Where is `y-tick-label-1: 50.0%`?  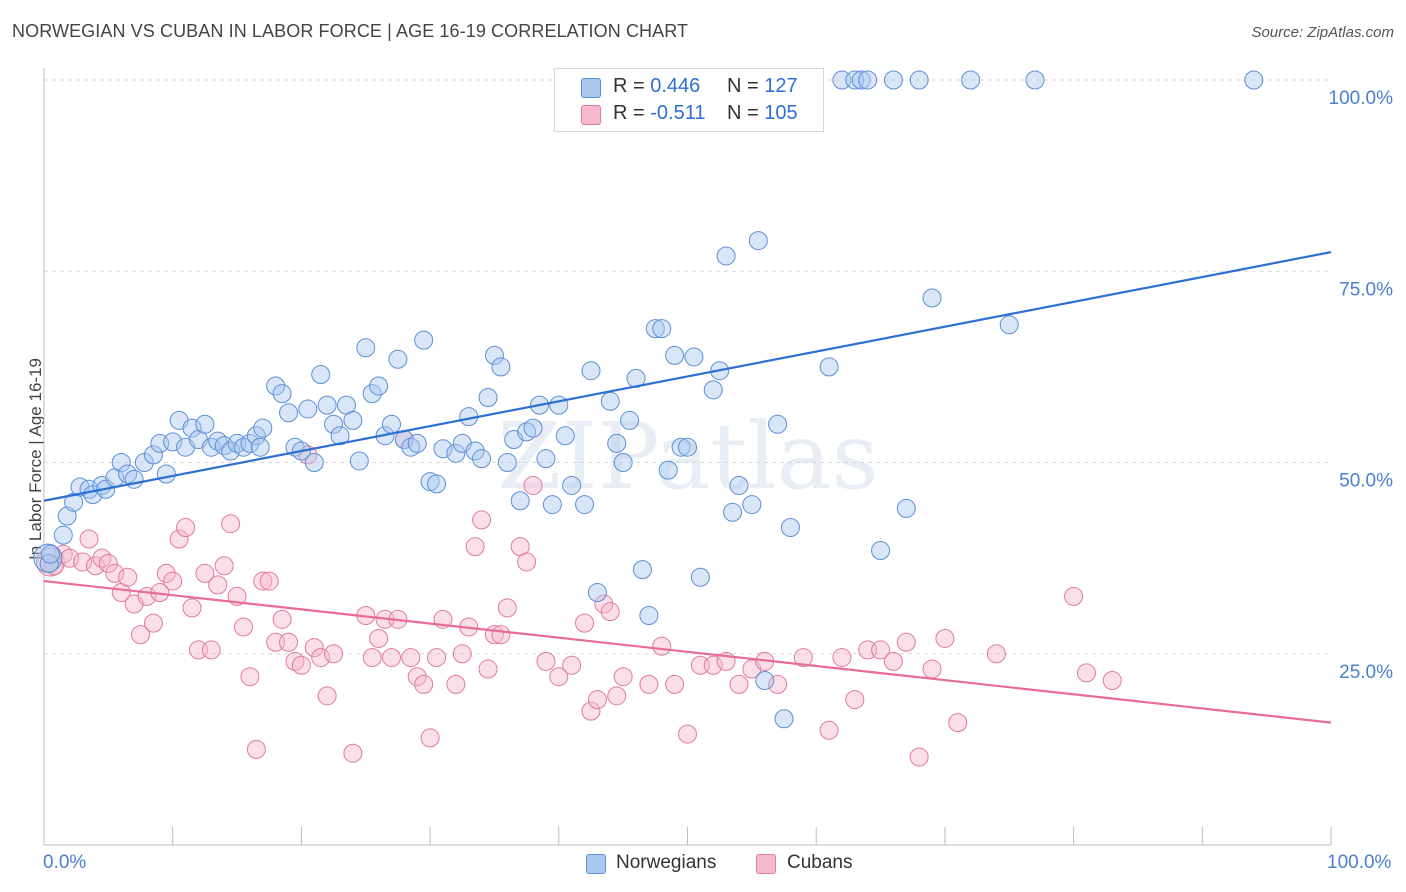
y-tick-label-1: 50.0% is located at coordinates (1366, 481).